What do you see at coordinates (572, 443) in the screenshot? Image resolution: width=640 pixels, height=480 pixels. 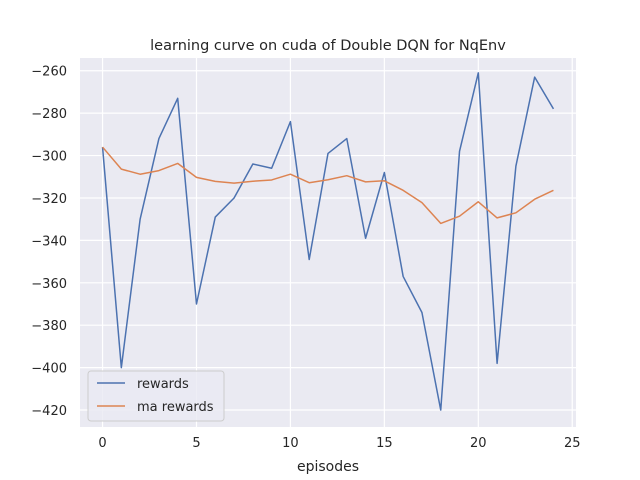 I see `x-tick-label: 25` at bounding box center [572, 443].